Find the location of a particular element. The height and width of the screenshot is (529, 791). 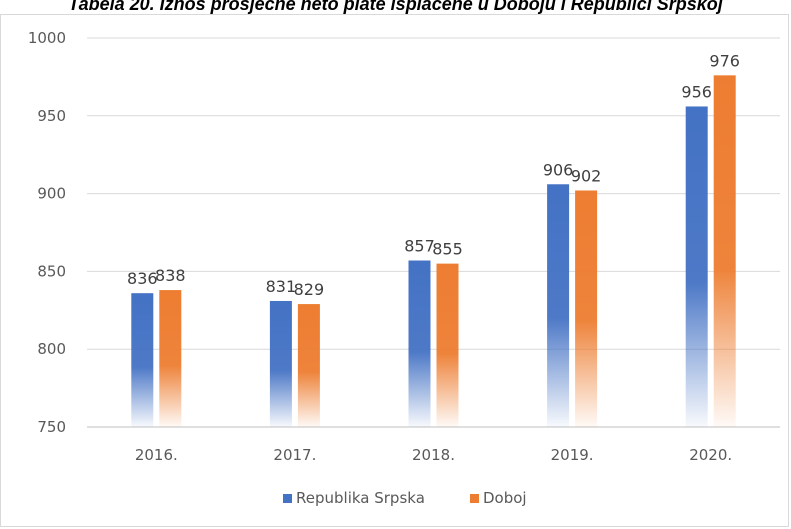

data-label: 855 is located at coordinates (447, 249).